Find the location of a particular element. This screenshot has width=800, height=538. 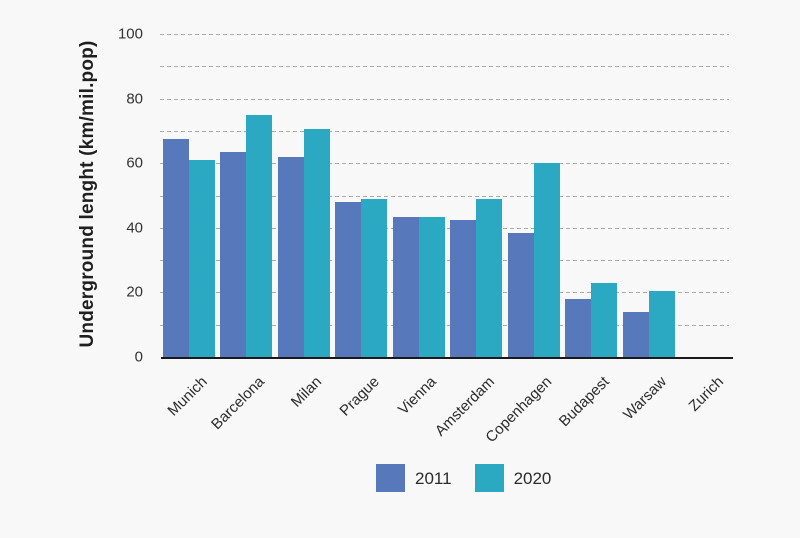

bar-budapest-2011 is located at coordinates (578, 327).